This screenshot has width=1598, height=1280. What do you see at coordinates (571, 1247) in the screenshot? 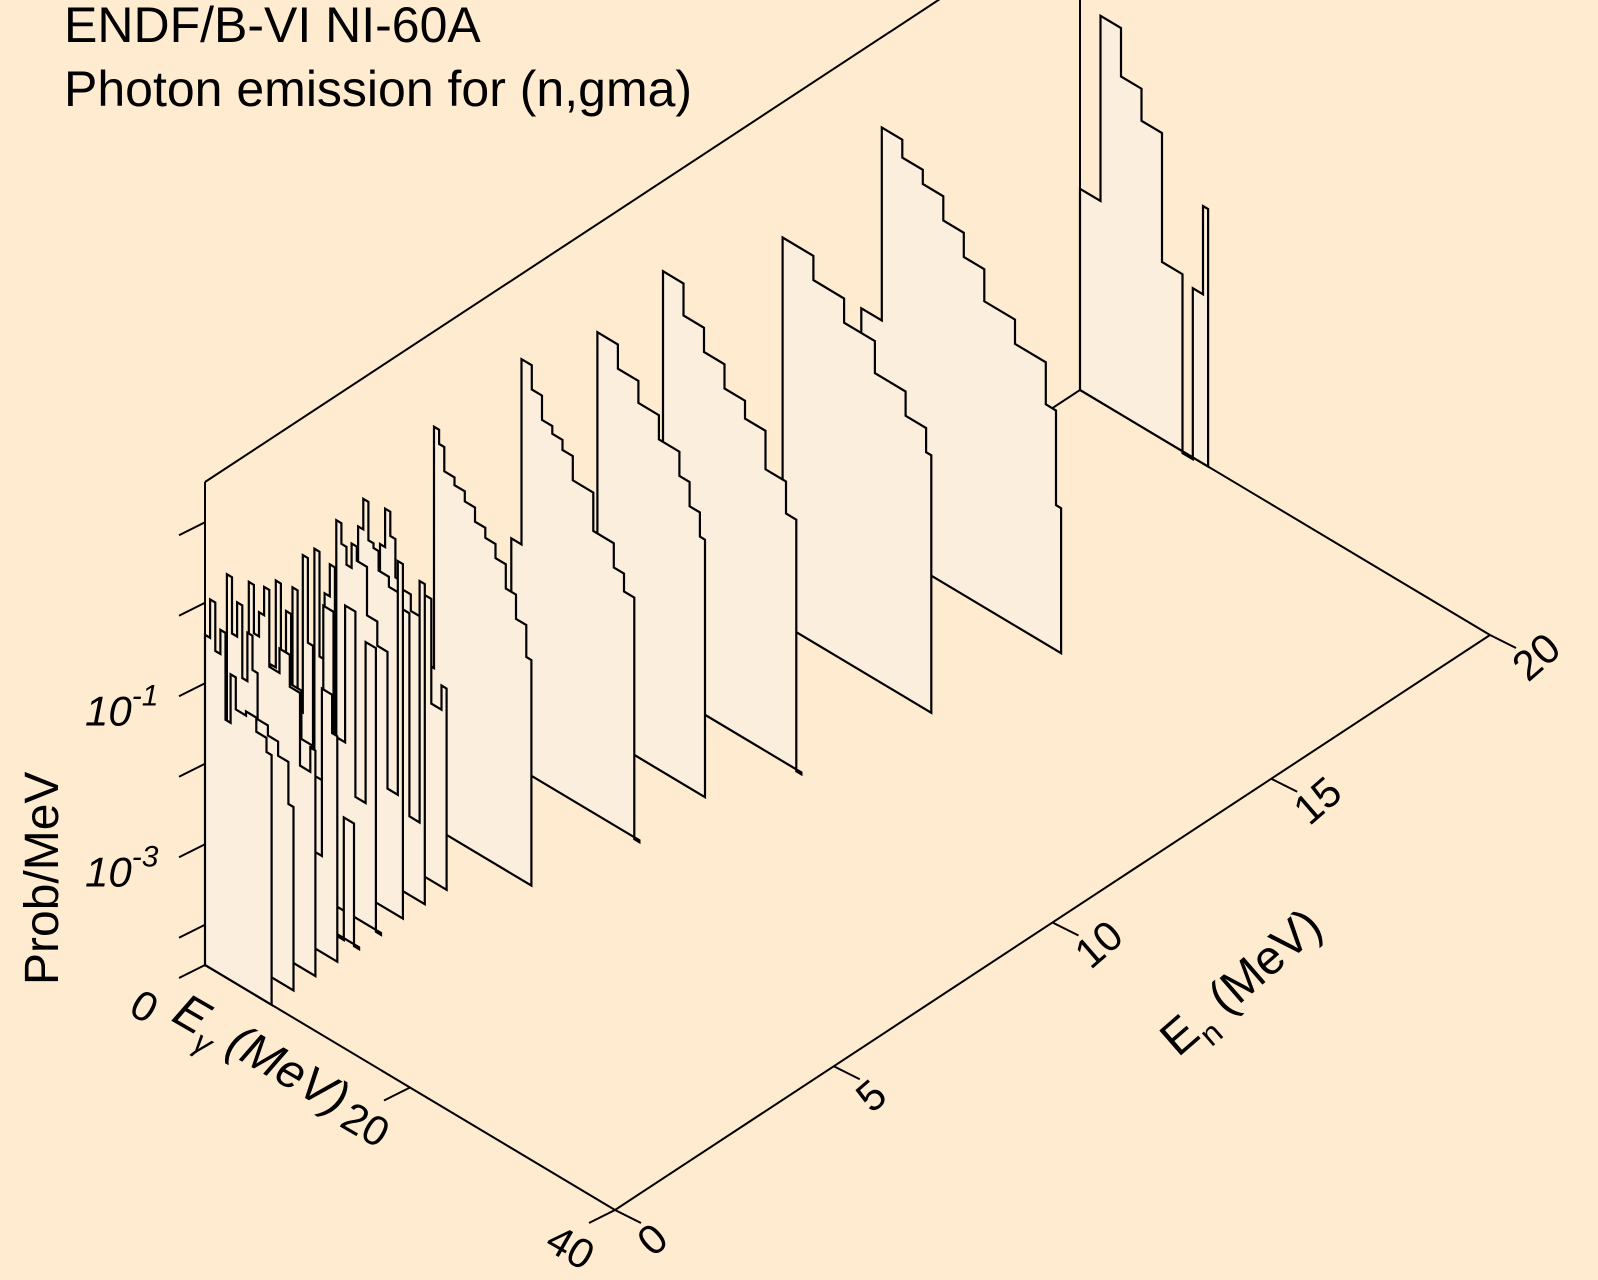
I see `x-tick-label: 40` at bounding box center [571, 1247].